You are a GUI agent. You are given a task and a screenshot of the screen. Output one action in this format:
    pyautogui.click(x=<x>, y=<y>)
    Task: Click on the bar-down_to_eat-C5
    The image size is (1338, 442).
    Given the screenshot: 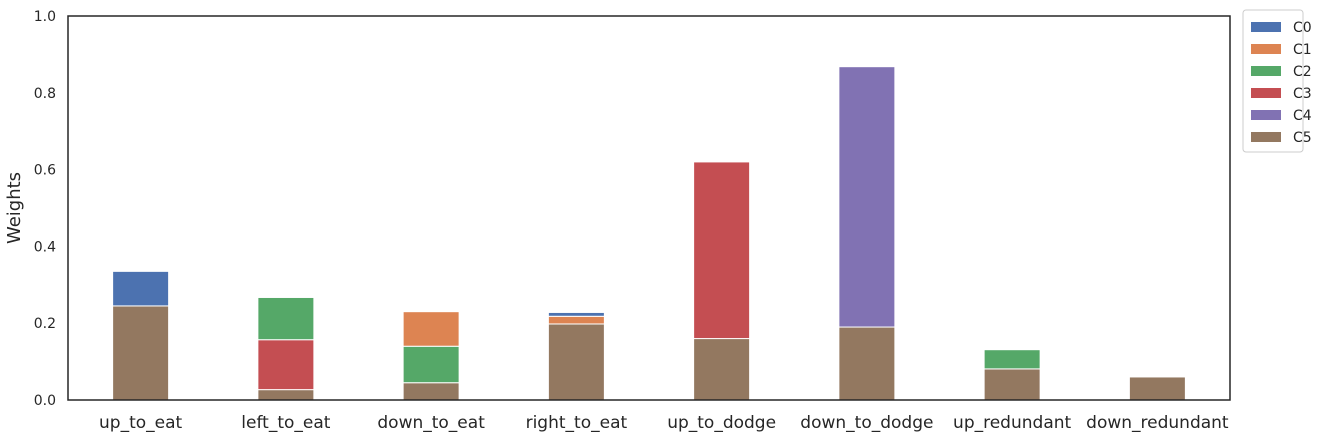 What is the action you would take?
    pyautogui.click(x=431, y=391)
    